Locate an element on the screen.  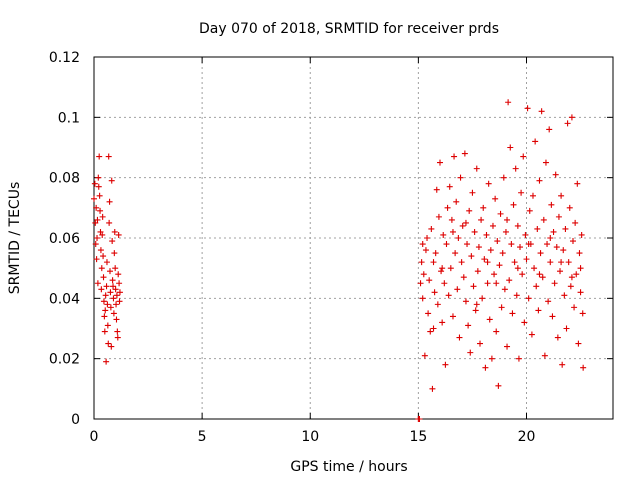
y-tick-label: 0.06 is located at coordinates (64, 239).